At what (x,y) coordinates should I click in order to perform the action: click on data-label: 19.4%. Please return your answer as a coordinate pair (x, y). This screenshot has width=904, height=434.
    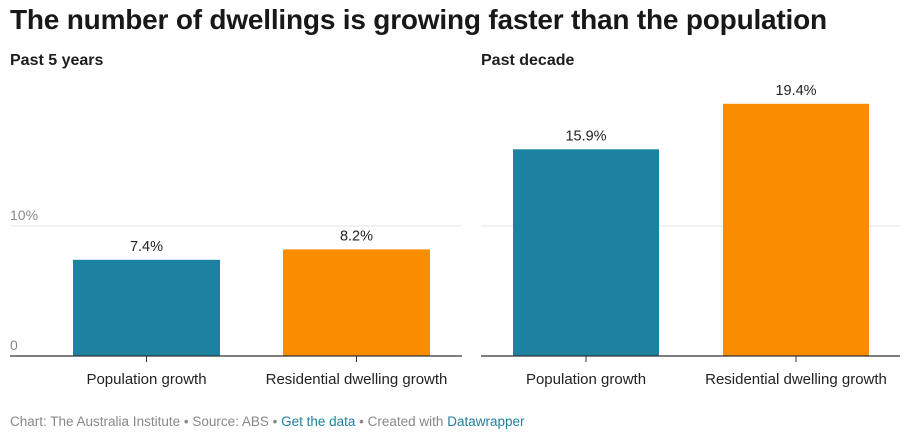
    Looking at the image, I should click on (795, 91).